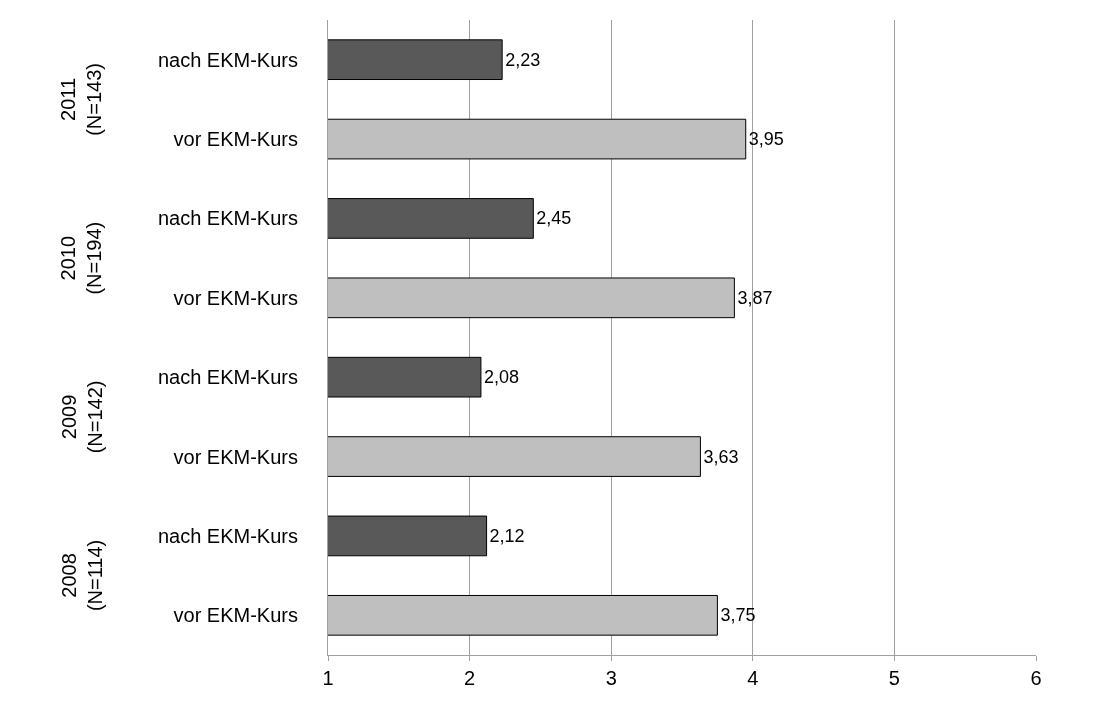 This screenshot has height=715, width=1106. I want to click on data-label: 3,75, so click(738, 615).